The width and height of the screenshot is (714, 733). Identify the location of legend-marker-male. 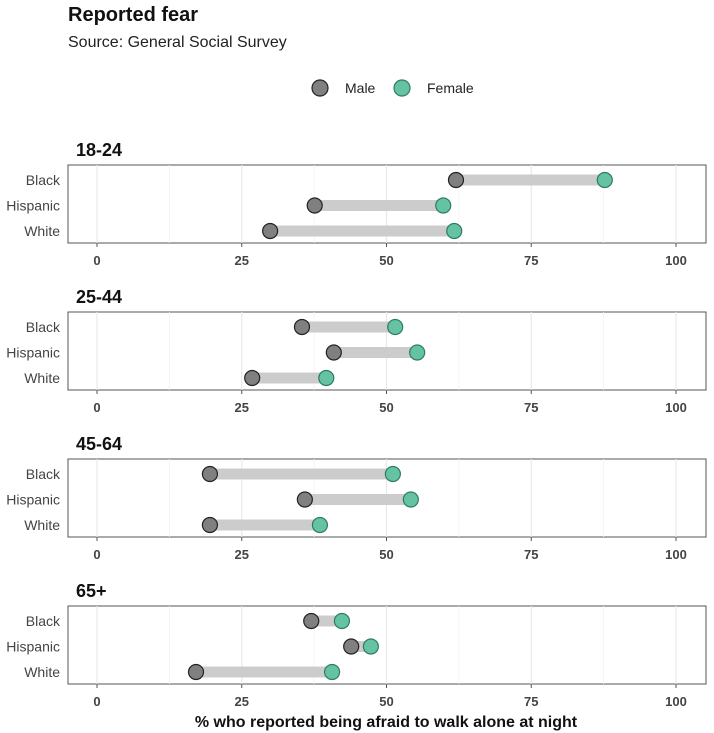
(320, 88).